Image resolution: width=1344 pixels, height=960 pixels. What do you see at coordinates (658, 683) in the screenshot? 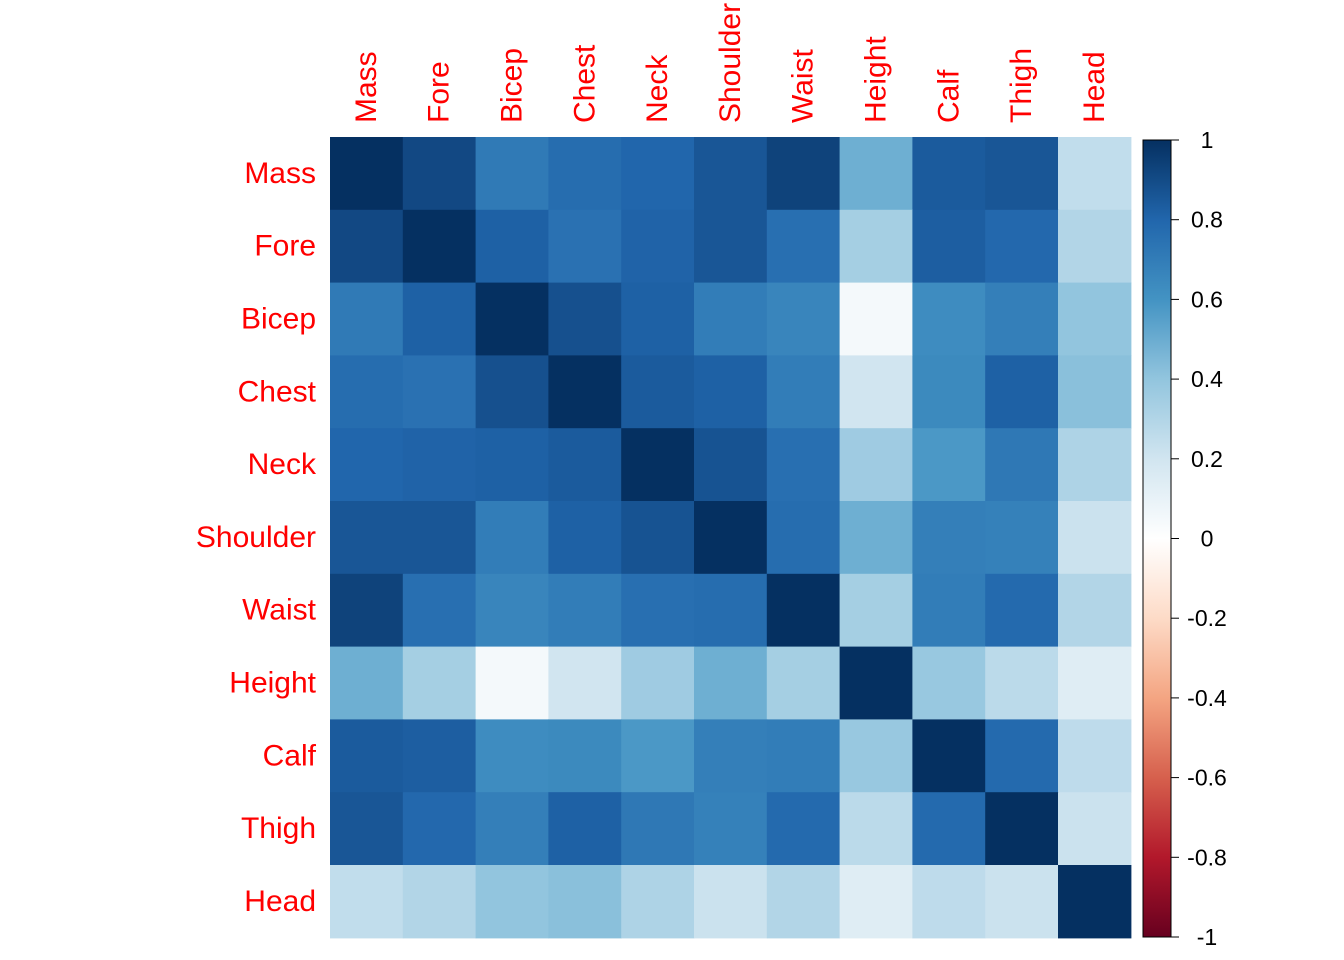
I see `heatmap-cell-height-neck` at bounding box center [658, 683].